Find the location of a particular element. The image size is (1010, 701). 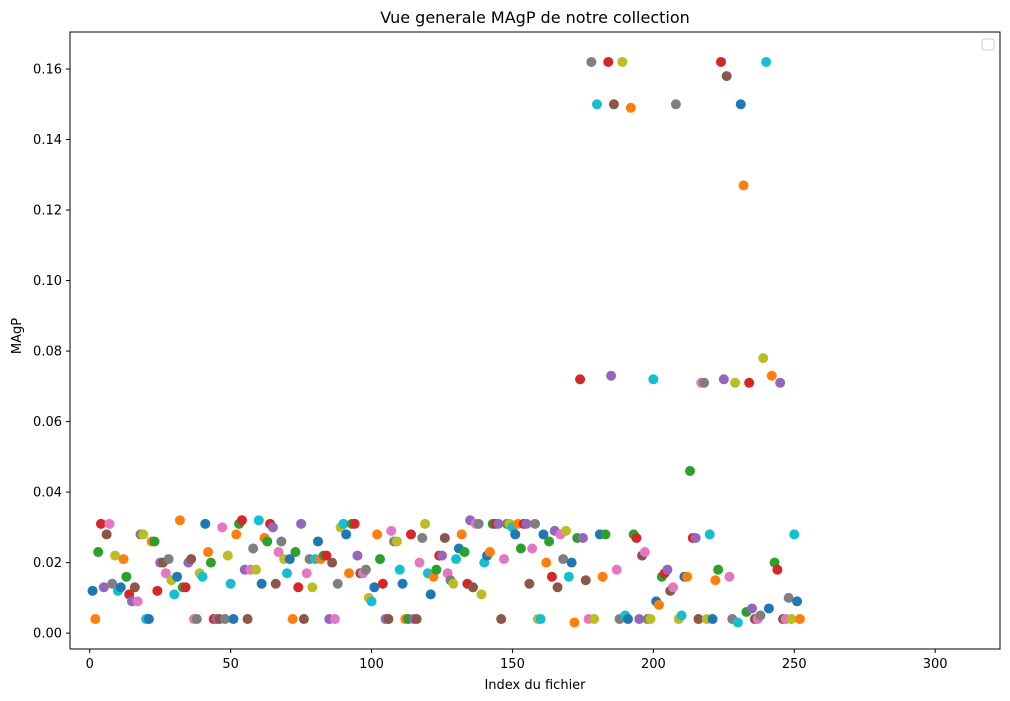

x-tick-label: 250 is located at coordinates (794, 664).